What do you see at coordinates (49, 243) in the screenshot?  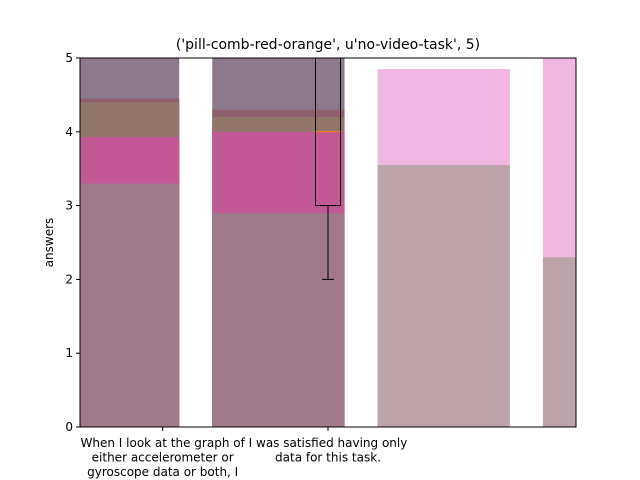 I see `y-axis-label: answers` at bounding box center [49, 243].